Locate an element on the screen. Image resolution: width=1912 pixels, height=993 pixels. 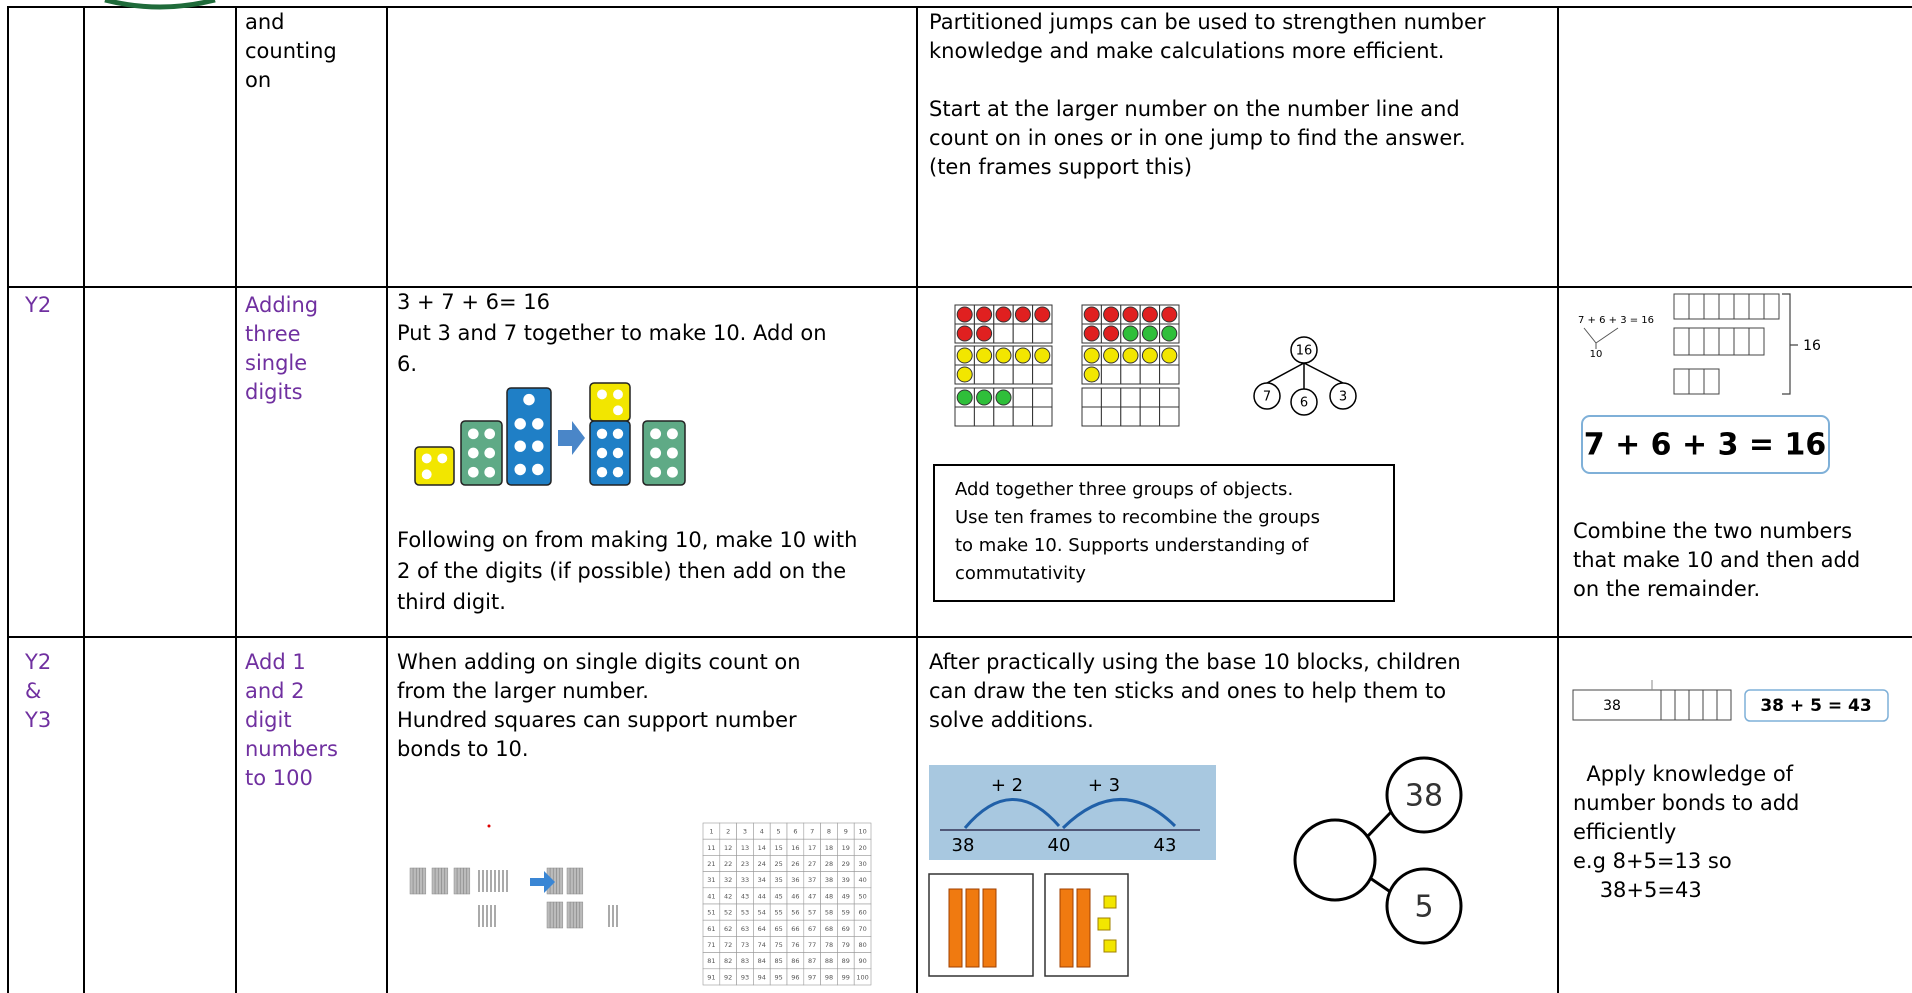
block-frame is located at coordinates (981, 925).